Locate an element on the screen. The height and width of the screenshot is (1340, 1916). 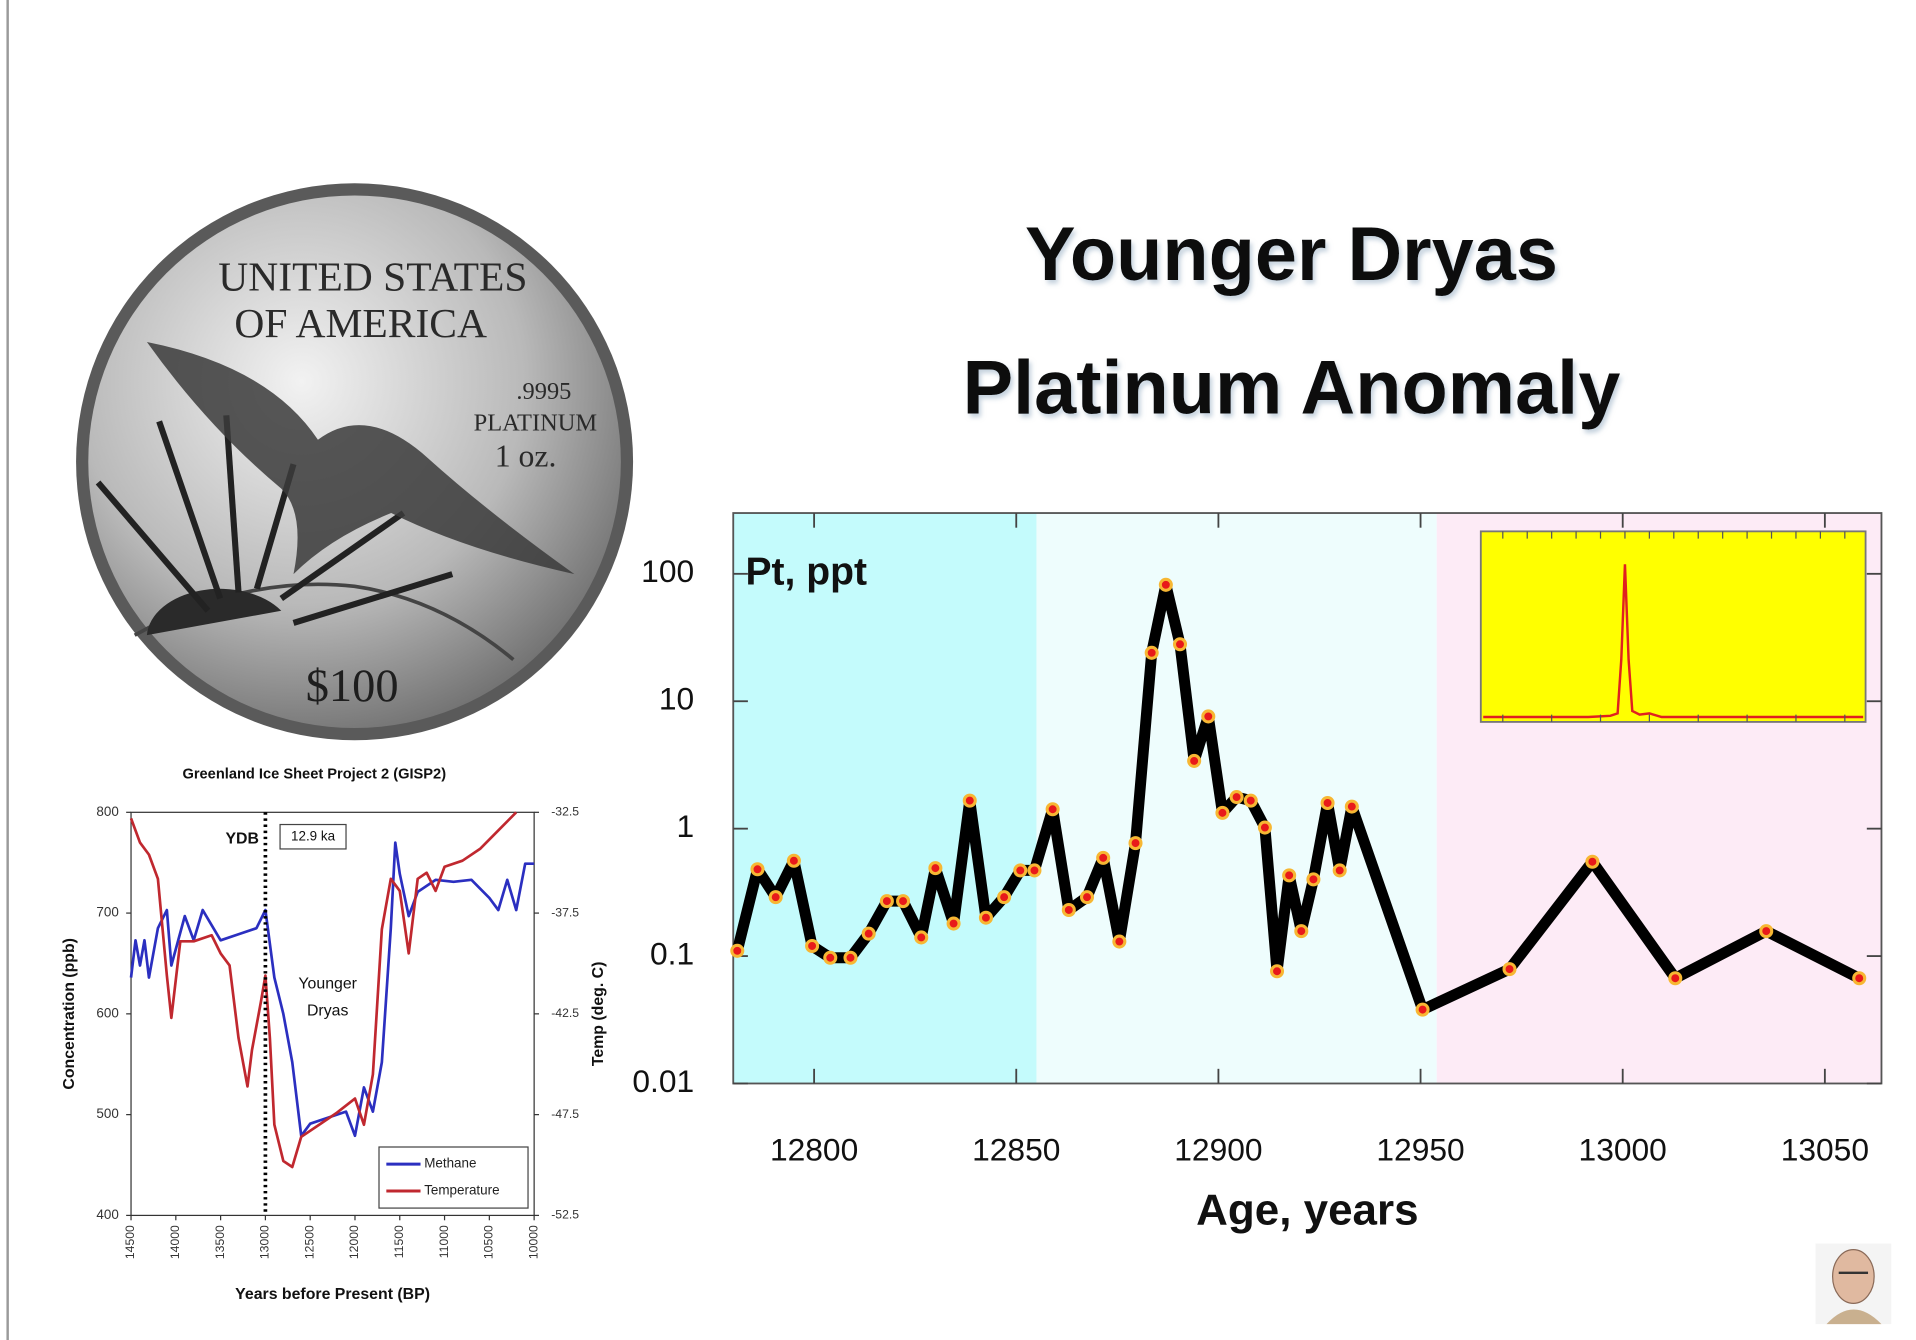
x-tick-label: 14500 is located at coordinates (130, 1242).